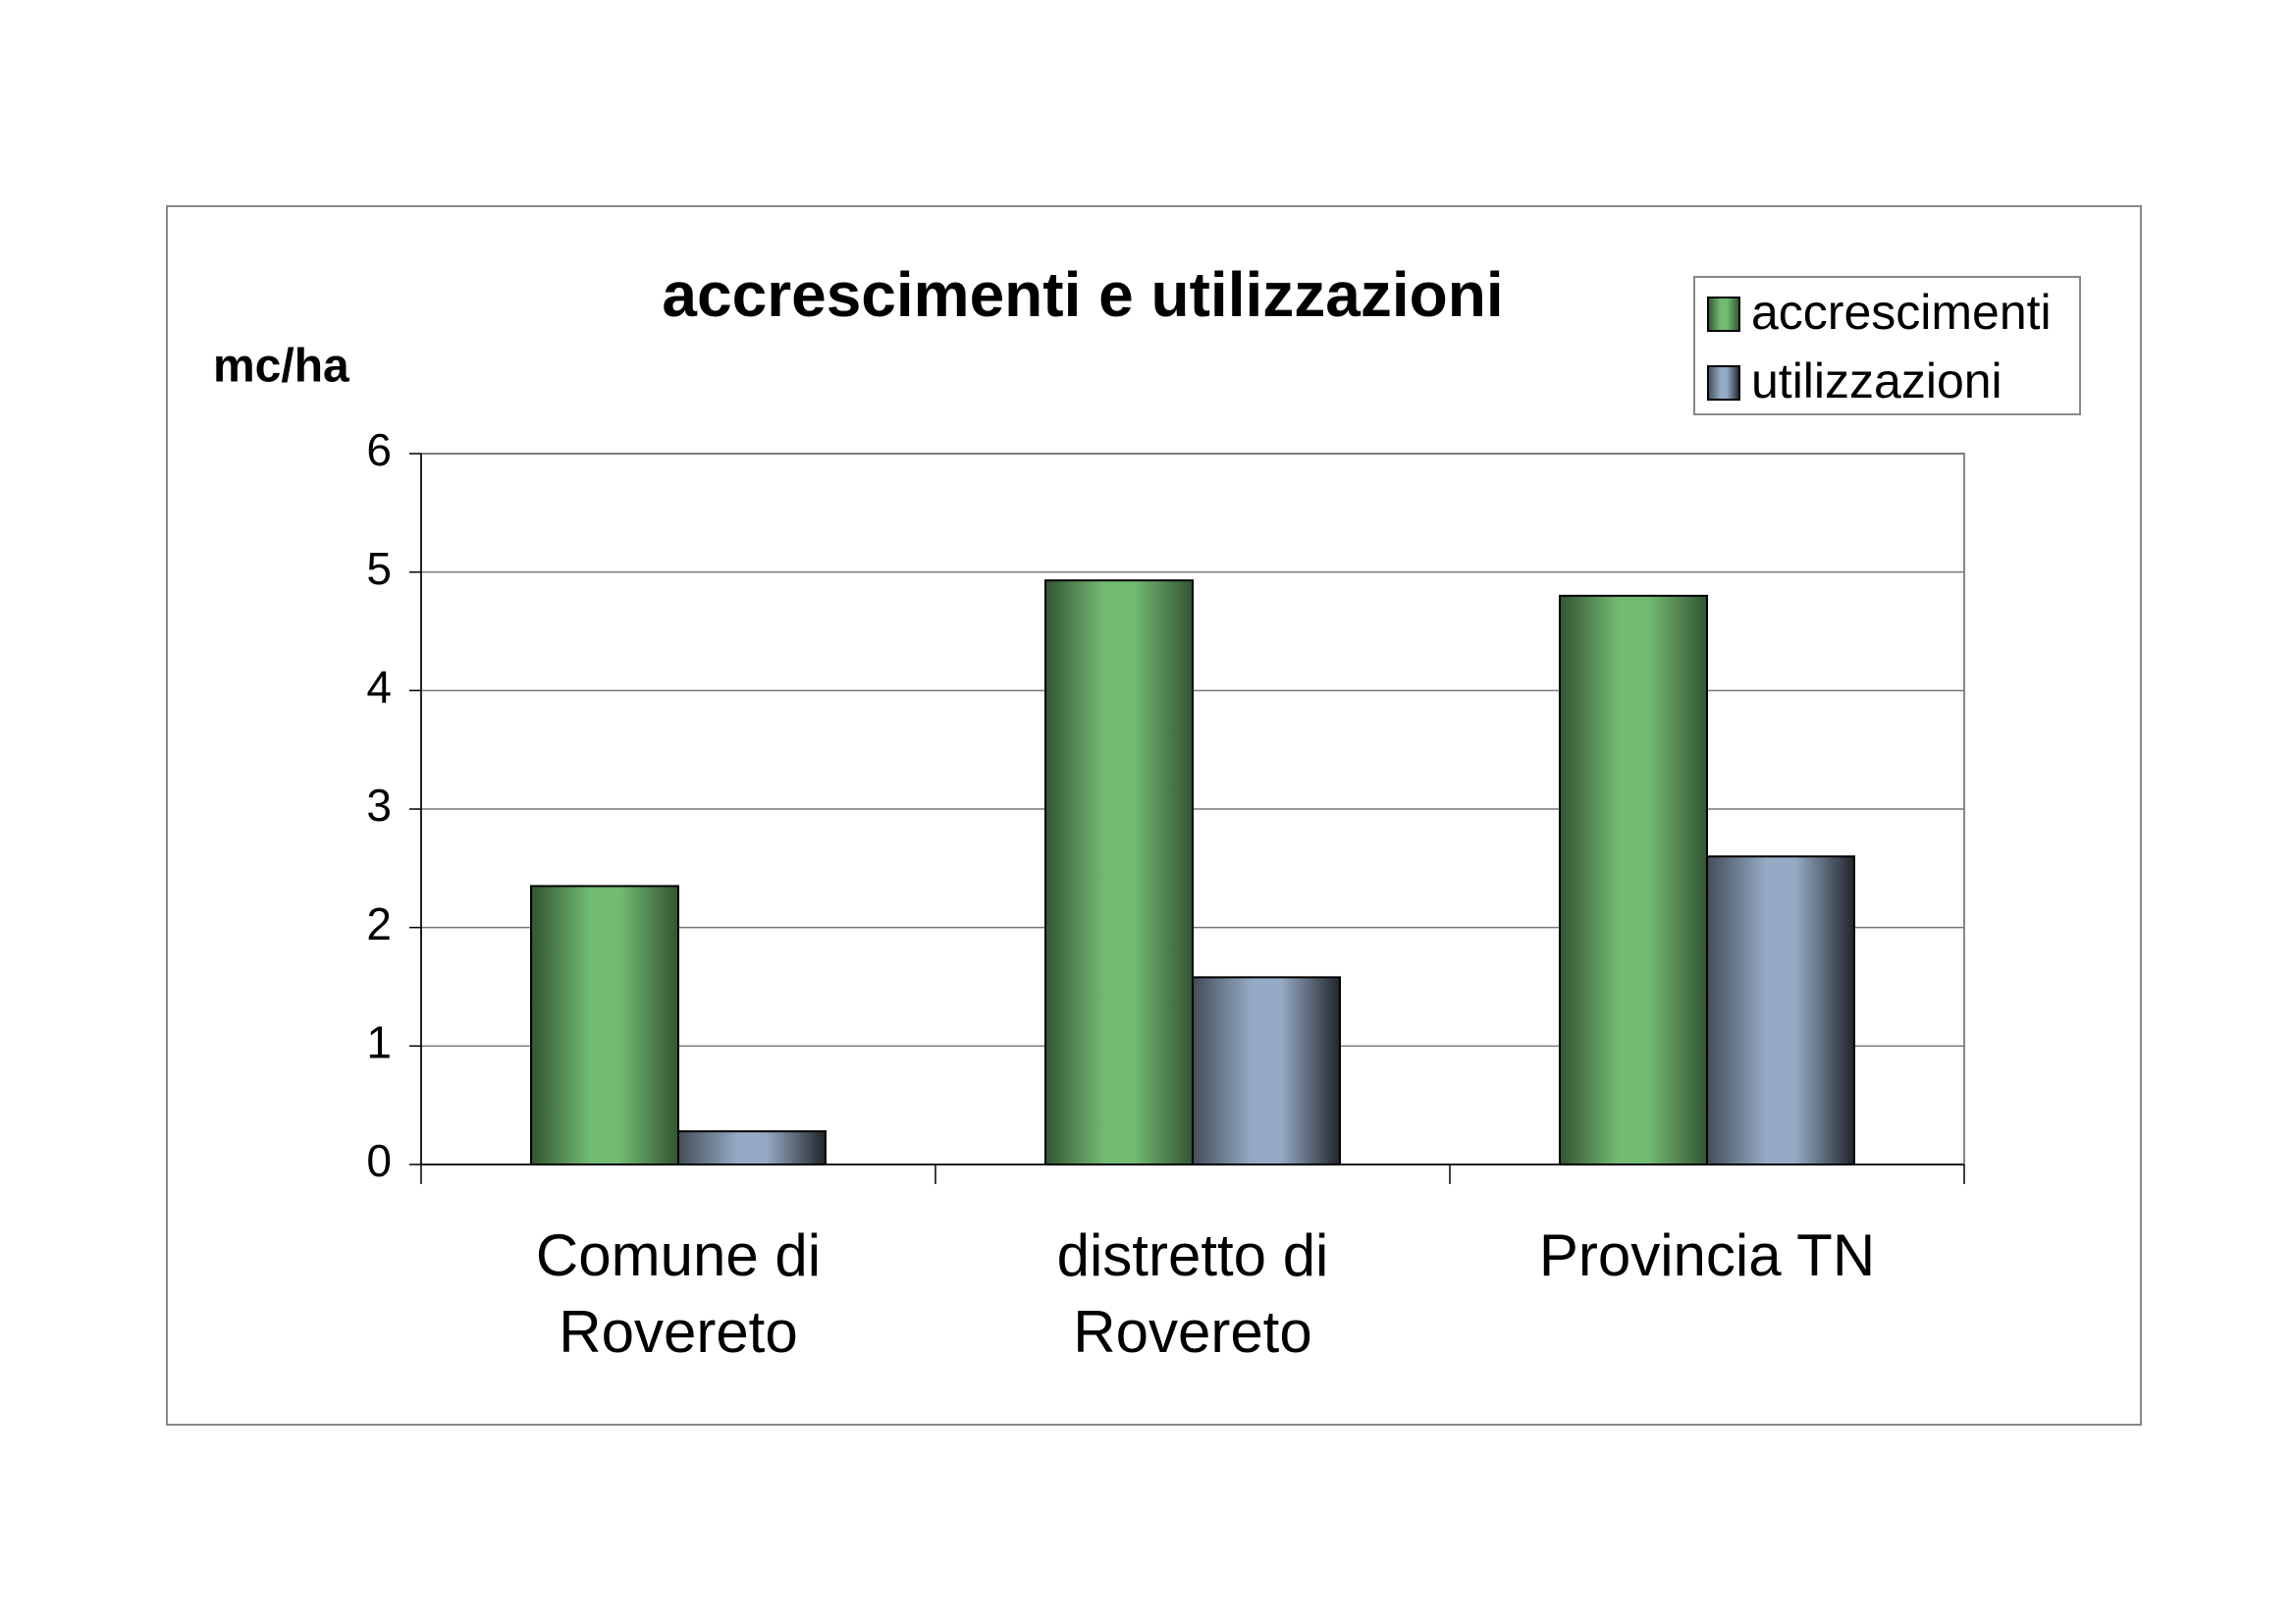 This screenshot has height=1624, width=2296. I want to click on chart-title: accrescimenti e utilizzazioni, so click(1082, 294).